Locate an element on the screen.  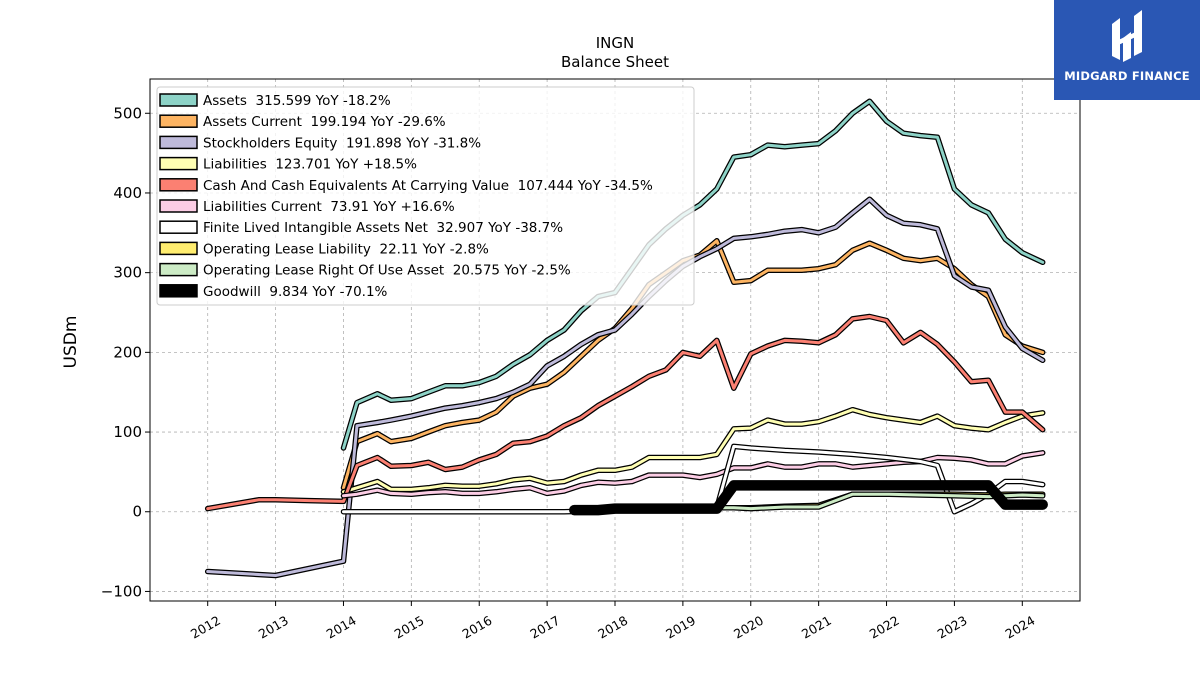
y-tick-label: −100 is located at coordinates (121, 591).